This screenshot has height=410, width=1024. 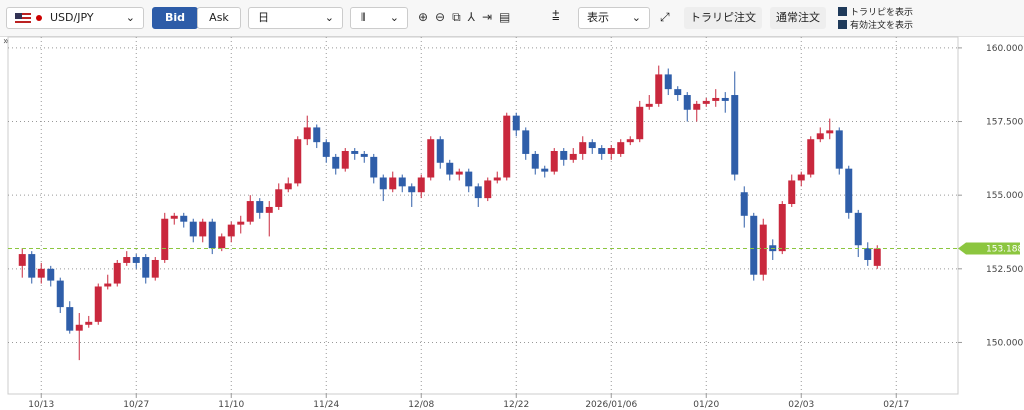 I want to click on trap-order-button: トラリピ注文, so click(x=723, y=18).